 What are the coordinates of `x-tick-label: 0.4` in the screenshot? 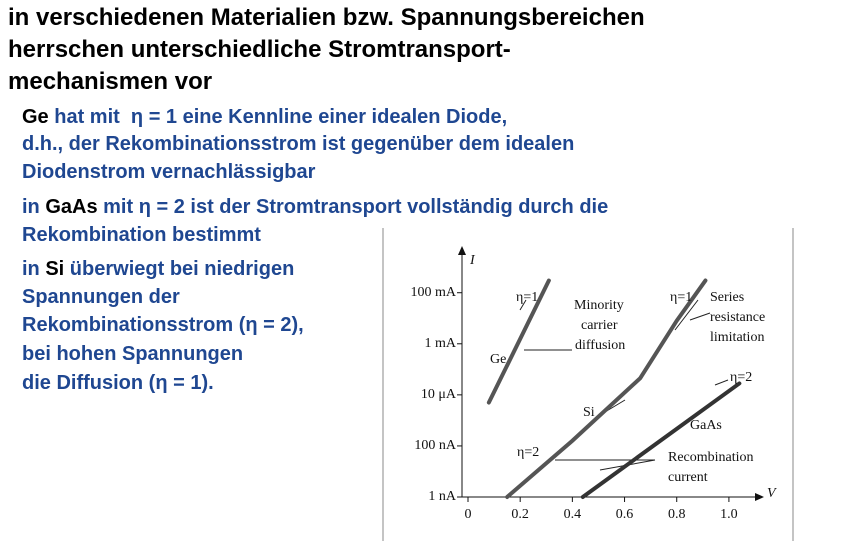 It's located at (573, 514).